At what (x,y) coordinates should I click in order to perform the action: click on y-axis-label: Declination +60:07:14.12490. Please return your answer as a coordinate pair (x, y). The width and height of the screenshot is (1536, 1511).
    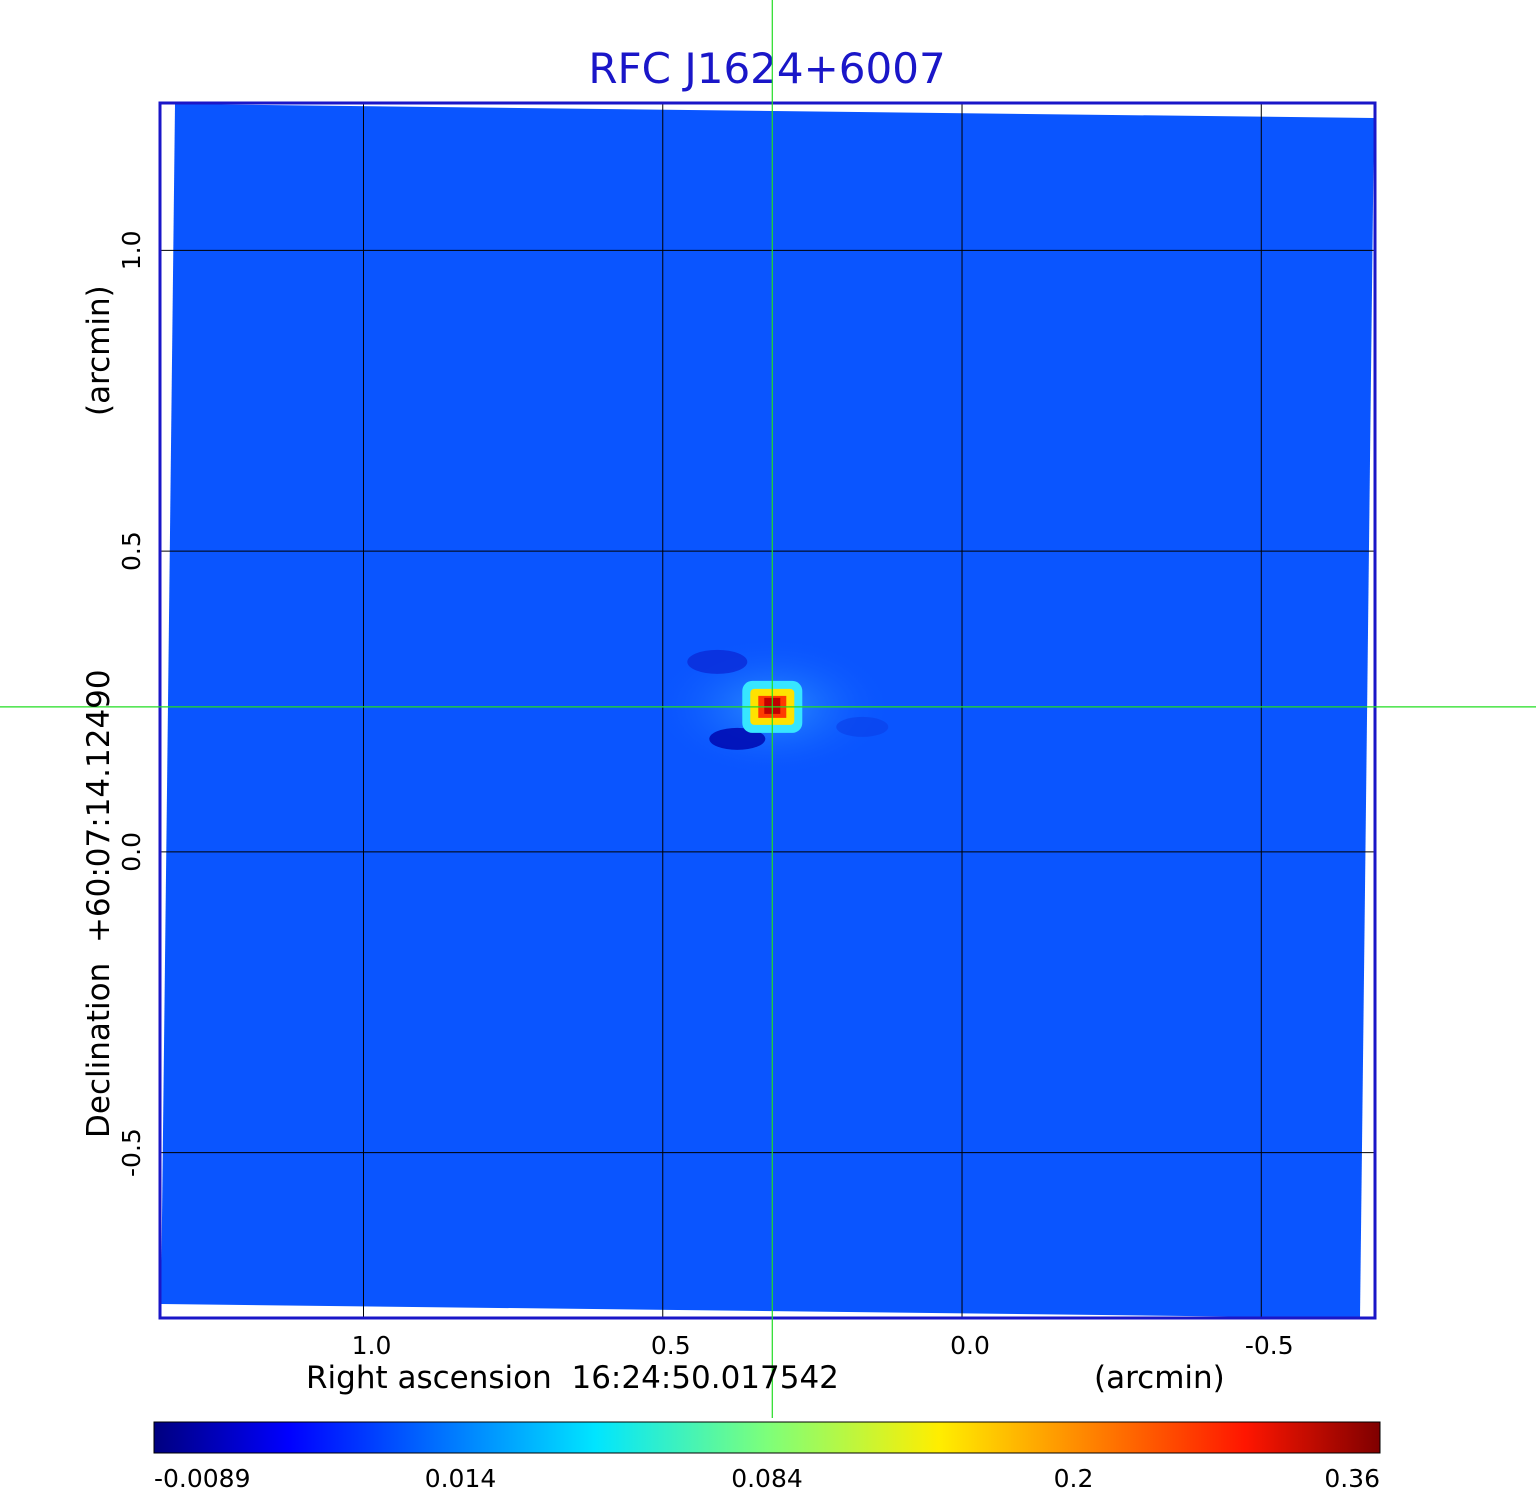
    Looking at the image, I should click on (99, 903).